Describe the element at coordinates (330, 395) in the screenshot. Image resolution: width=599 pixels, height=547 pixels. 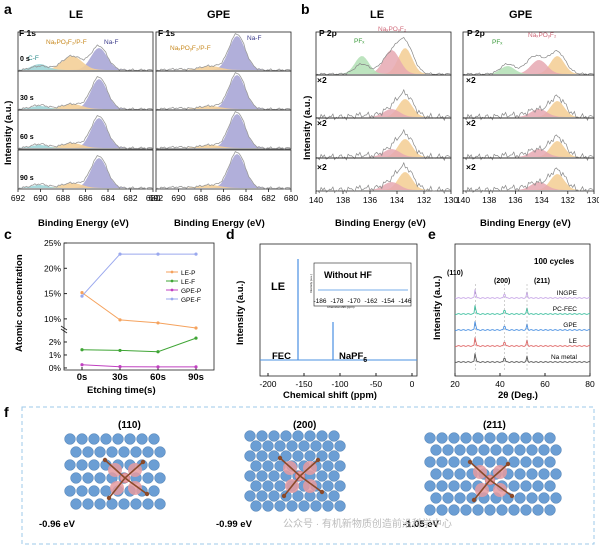
I see `panel-d-xlabel: Chemical shift (ppm)` at that location.